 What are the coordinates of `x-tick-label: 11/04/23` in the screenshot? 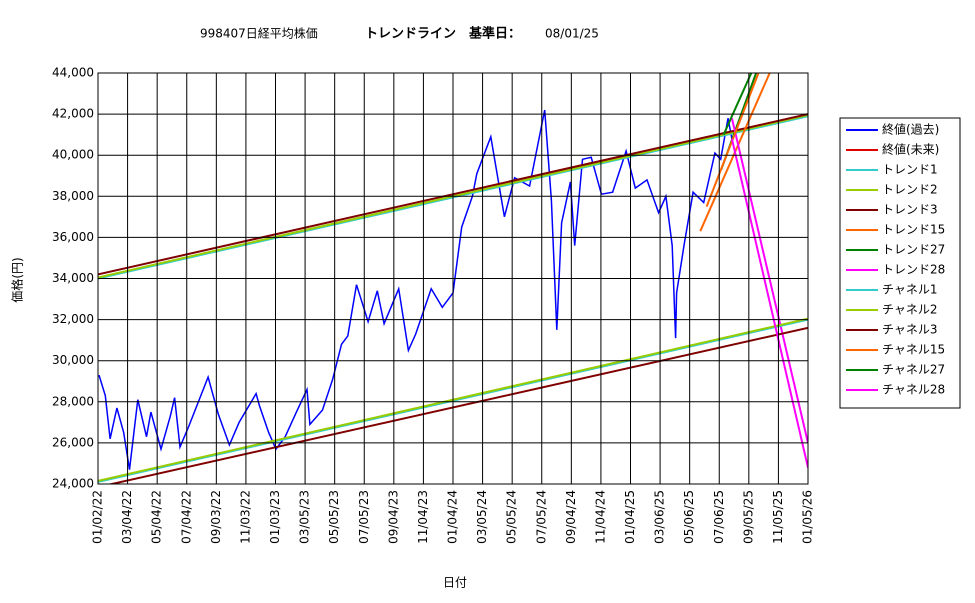 It's located at (423, 517).